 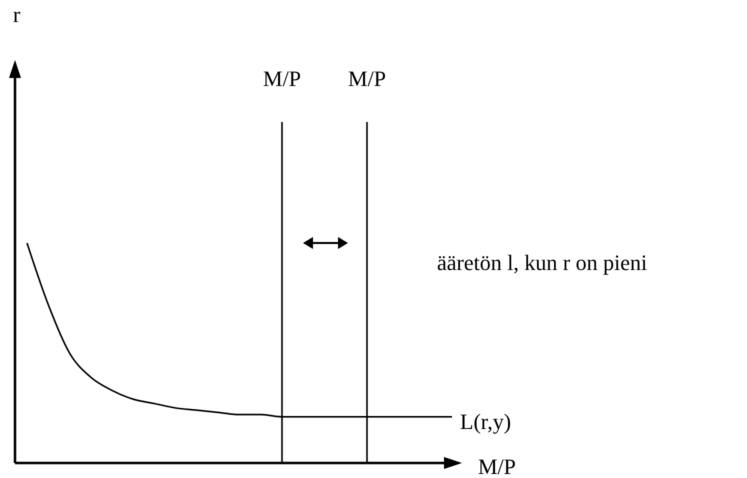 I want to click on text: r, so click(x=17, y=14).